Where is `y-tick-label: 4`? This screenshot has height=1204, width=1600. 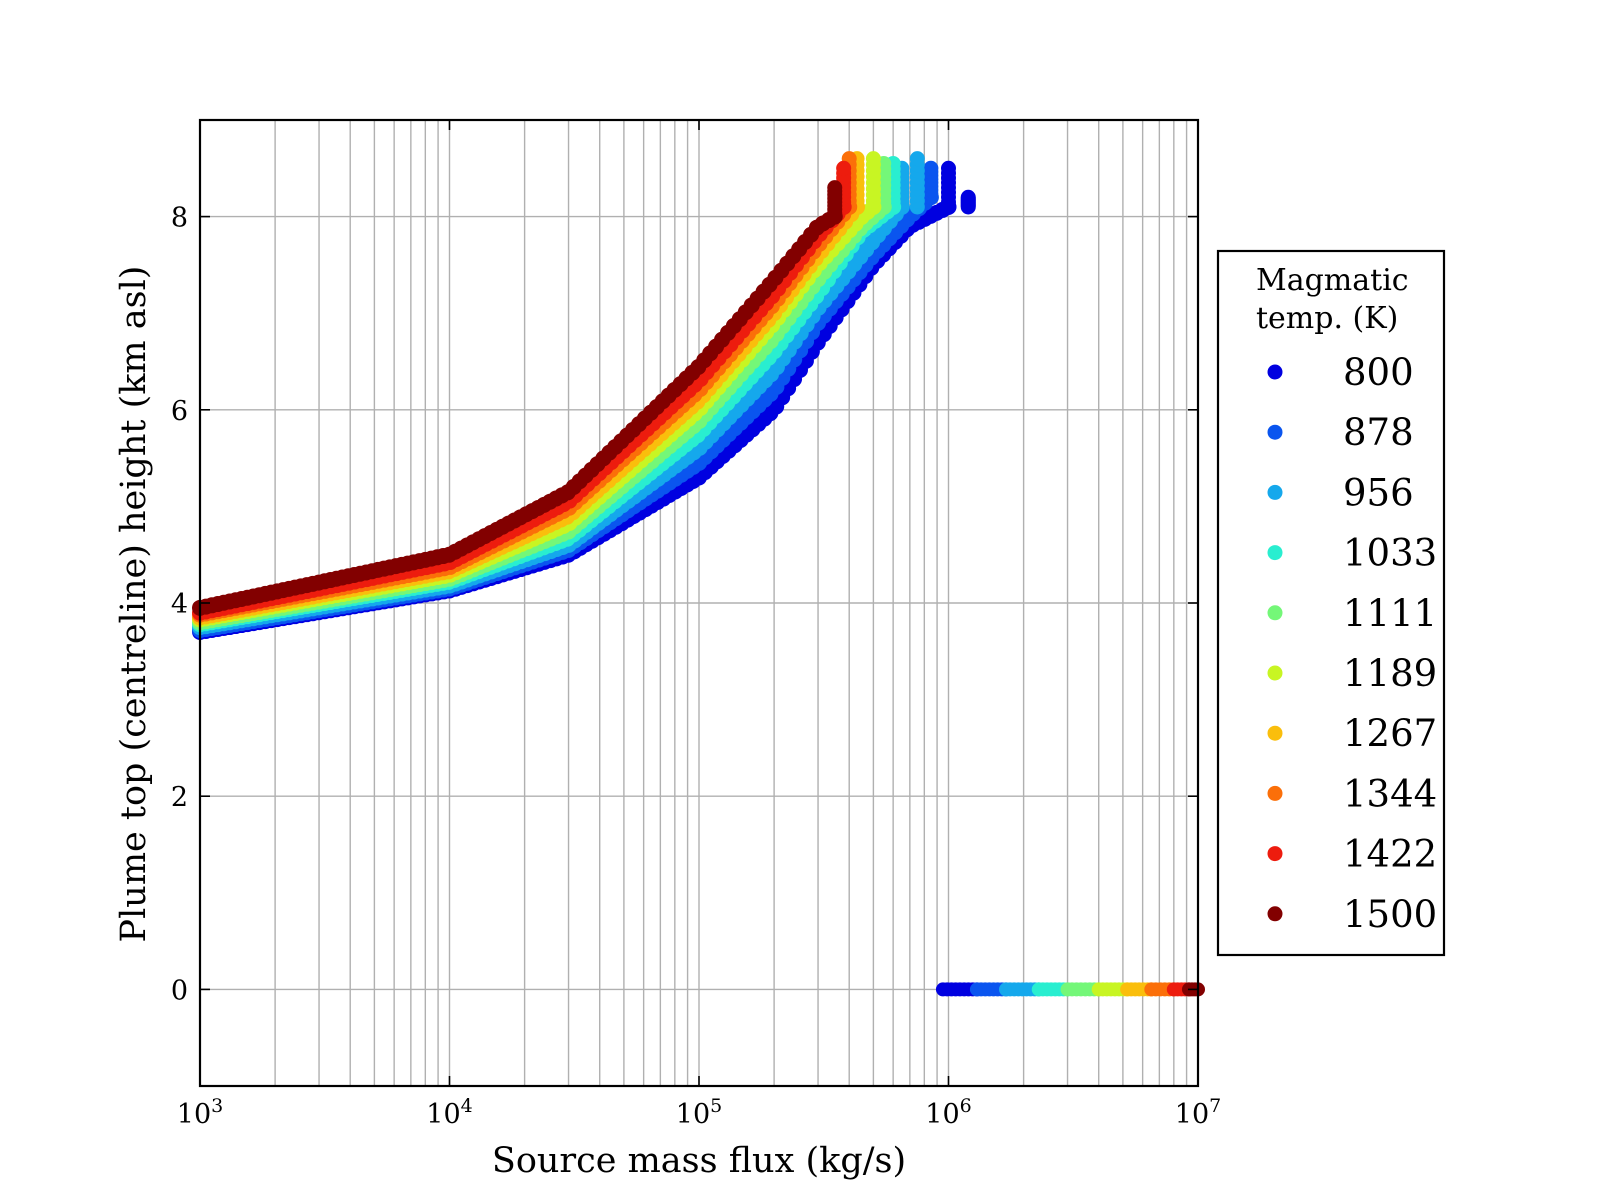
y-tick-label: 4 is located at coordinates (179, 604).